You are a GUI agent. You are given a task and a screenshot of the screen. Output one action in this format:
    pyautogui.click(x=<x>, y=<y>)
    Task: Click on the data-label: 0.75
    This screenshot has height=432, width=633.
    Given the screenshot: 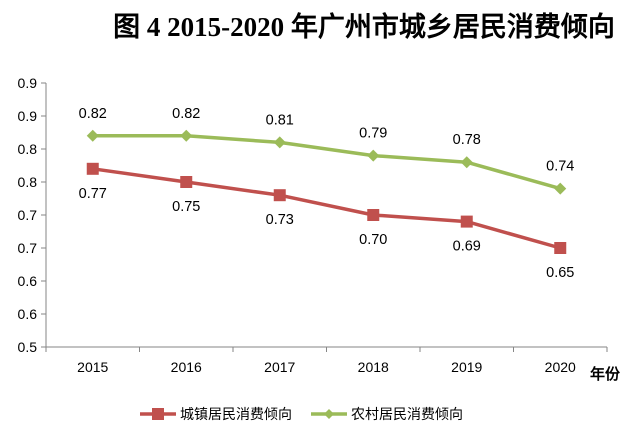 What is the action you would take?
    pyautogui.click(x=186, y=207)
    